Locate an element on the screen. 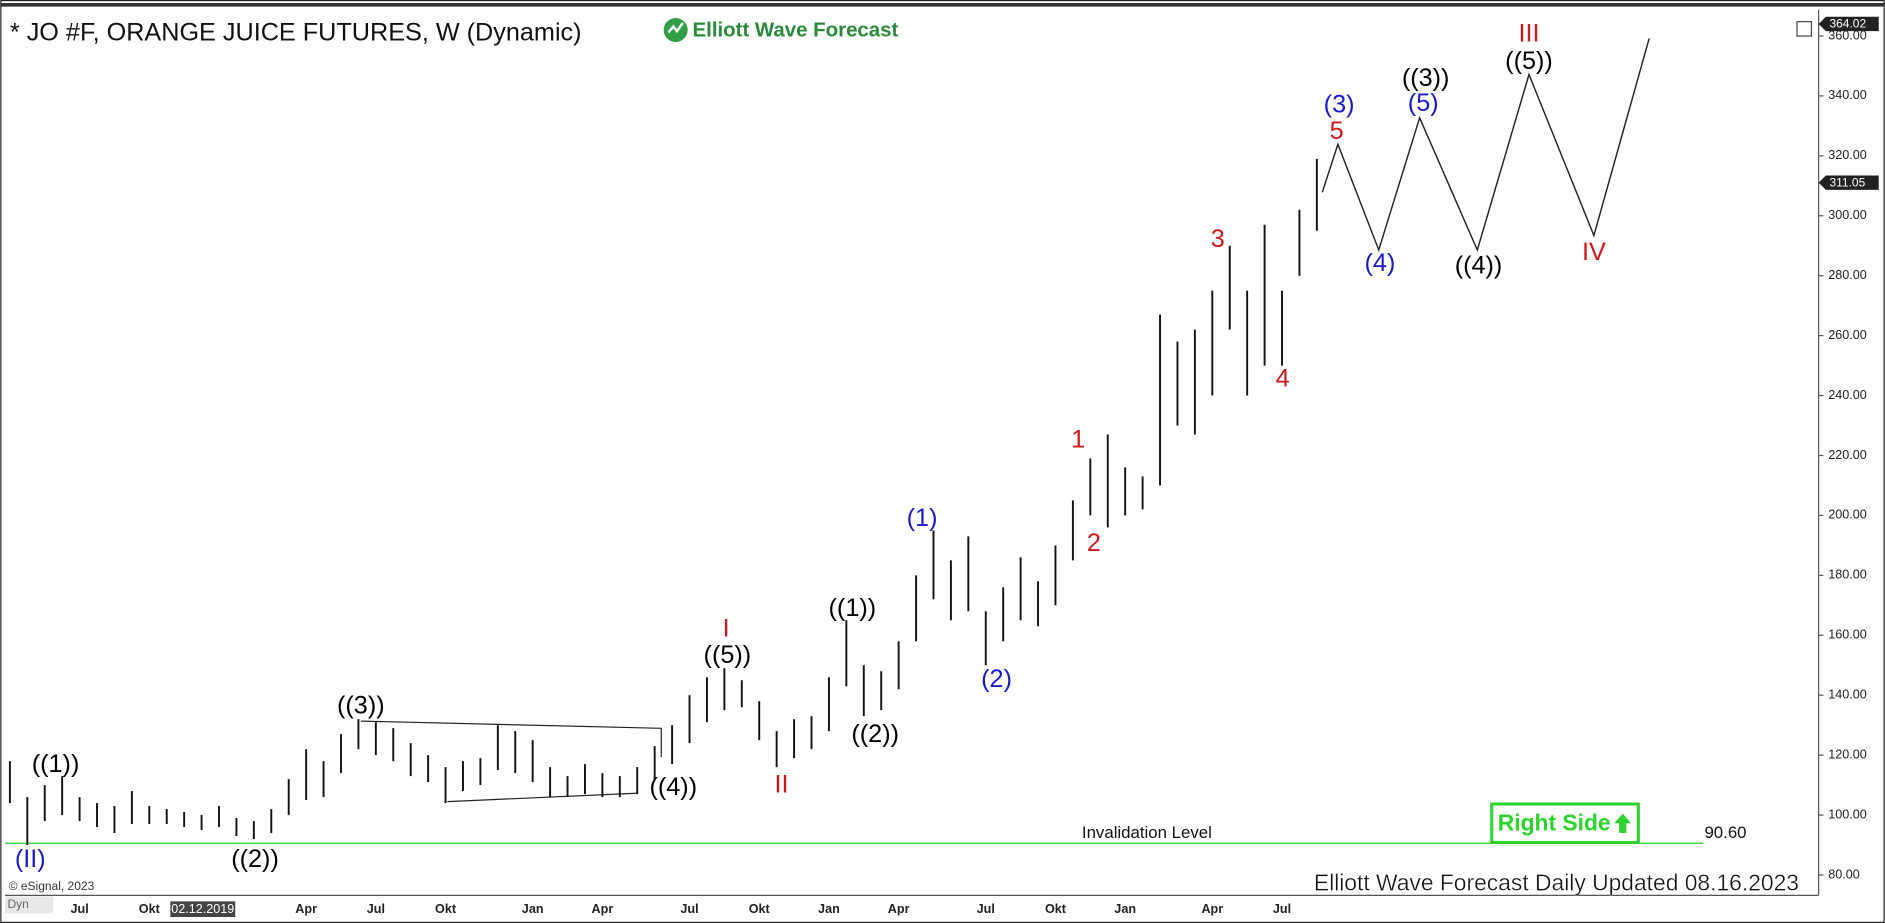 The height and width of the screenshot is (923, 1885). copyright: © eSignal, 2023 is located at coordinates (52, 886).